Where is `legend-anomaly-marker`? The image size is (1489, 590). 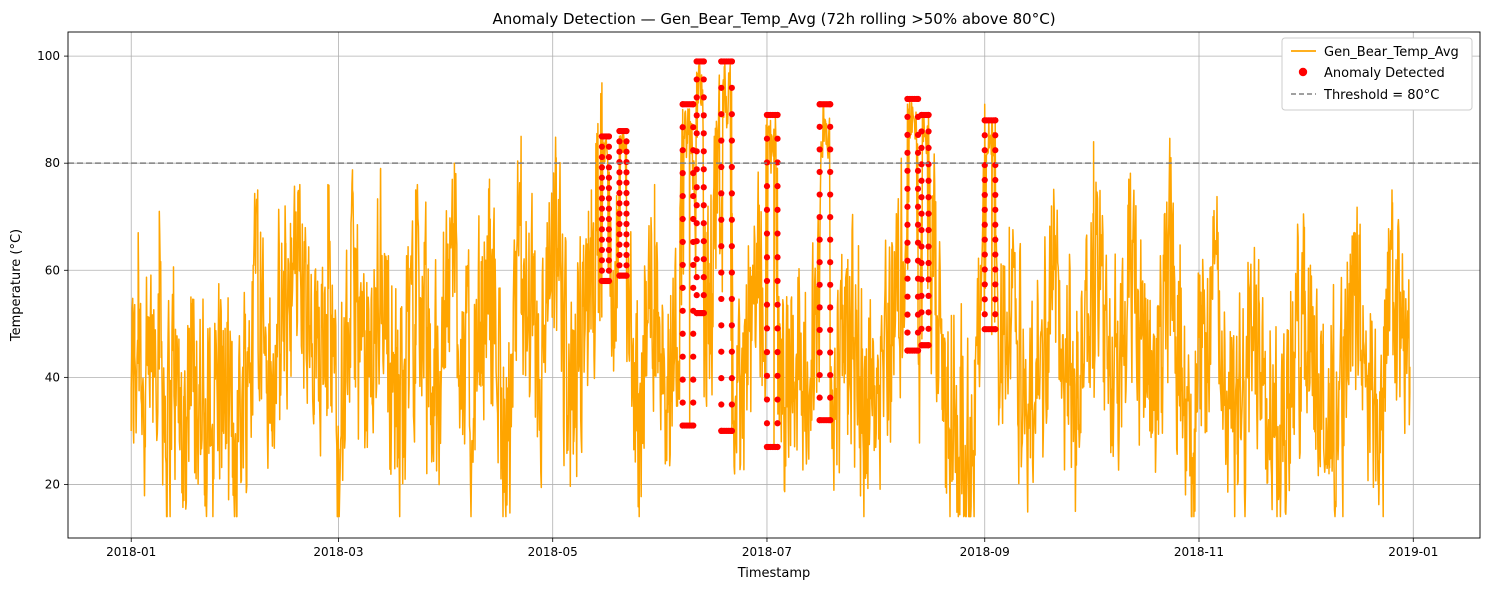 legend-anomaly-marker is located at coordinates (1303, 72).